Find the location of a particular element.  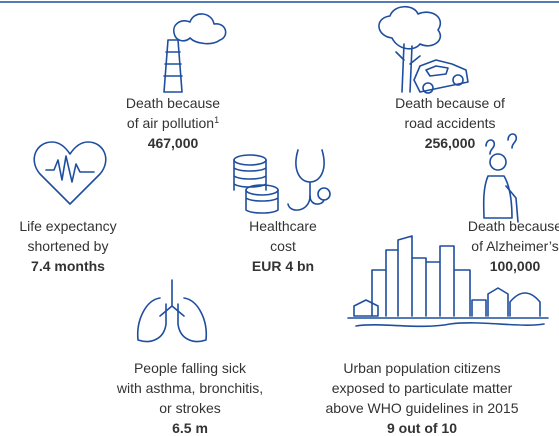

label-text: of air pollution is located at coordinates (170, 123).